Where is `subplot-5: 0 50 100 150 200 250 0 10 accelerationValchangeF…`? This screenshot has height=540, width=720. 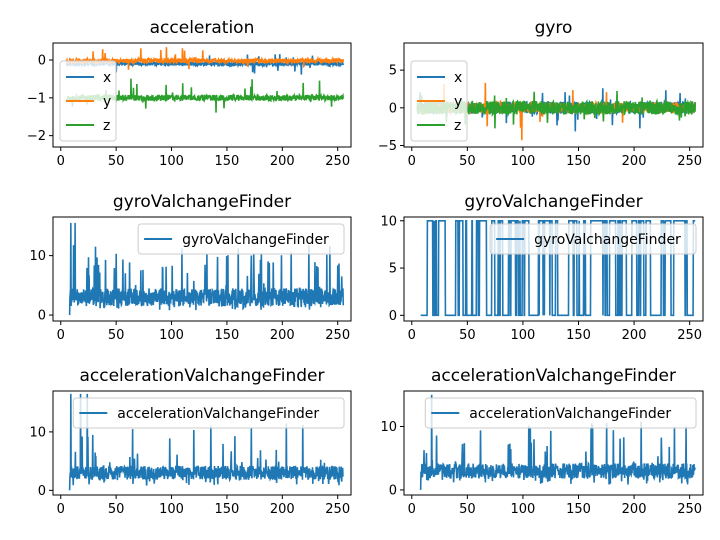 subplot-5: 0 50 100 150 200 250 0 10 accelerationValchangeF… is located at coordinates (190, 441).